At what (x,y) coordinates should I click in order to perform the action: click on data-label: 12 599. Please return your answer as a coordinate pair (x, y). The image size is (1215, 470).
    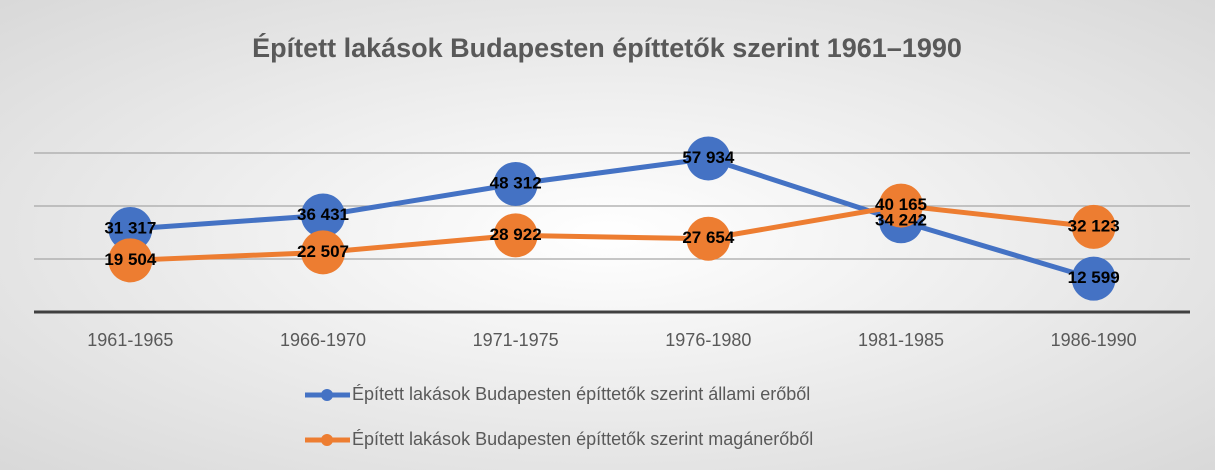
    Looking at the image, I should click on (1094, 277).